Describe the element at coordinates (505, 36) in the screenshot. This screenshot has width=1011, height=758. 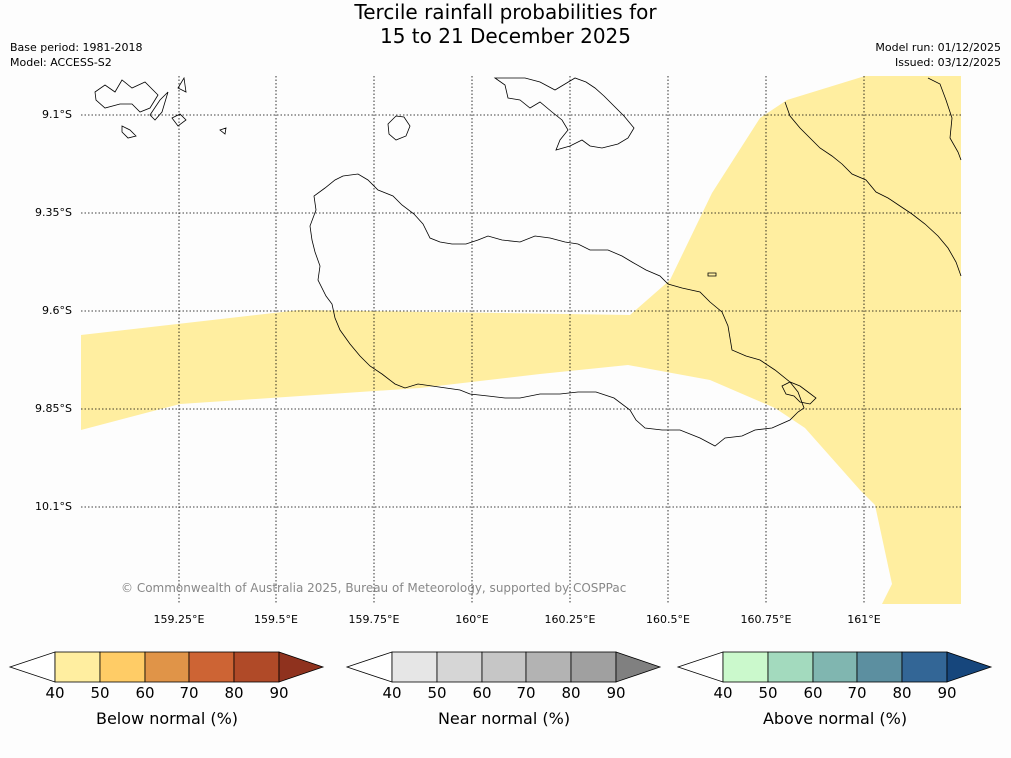
I see `title-line-2: 15 to 21 December 2025` at that location.